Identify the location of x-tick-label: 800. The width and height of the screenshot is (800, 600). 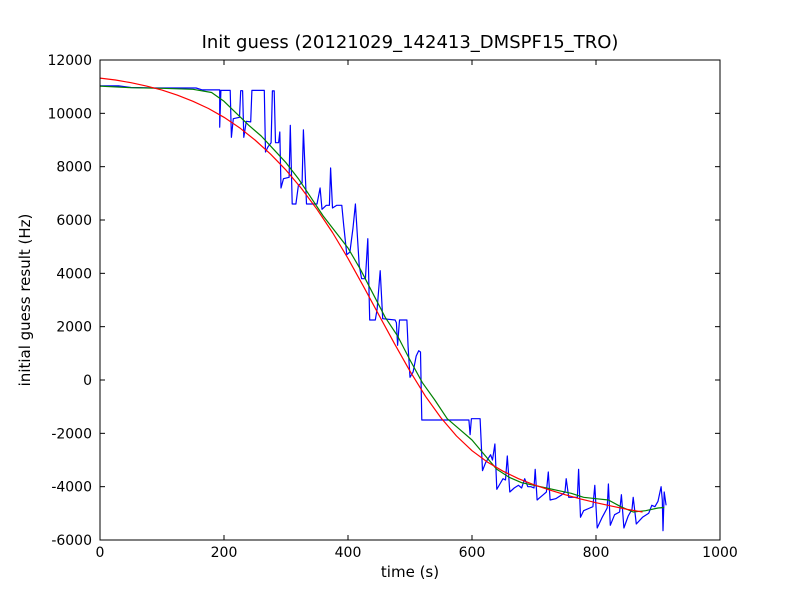
(596, 553).